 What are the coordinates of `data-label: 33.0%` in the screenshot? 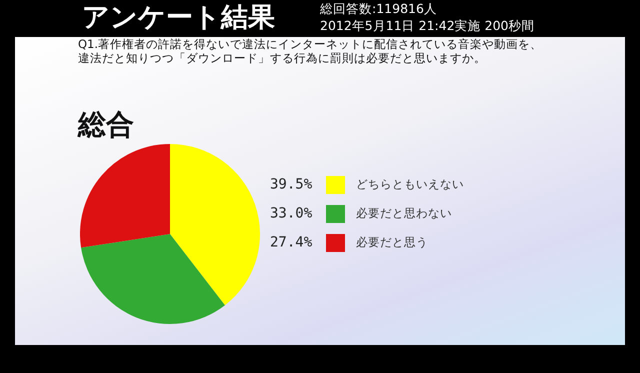 It's located at (291, 214).